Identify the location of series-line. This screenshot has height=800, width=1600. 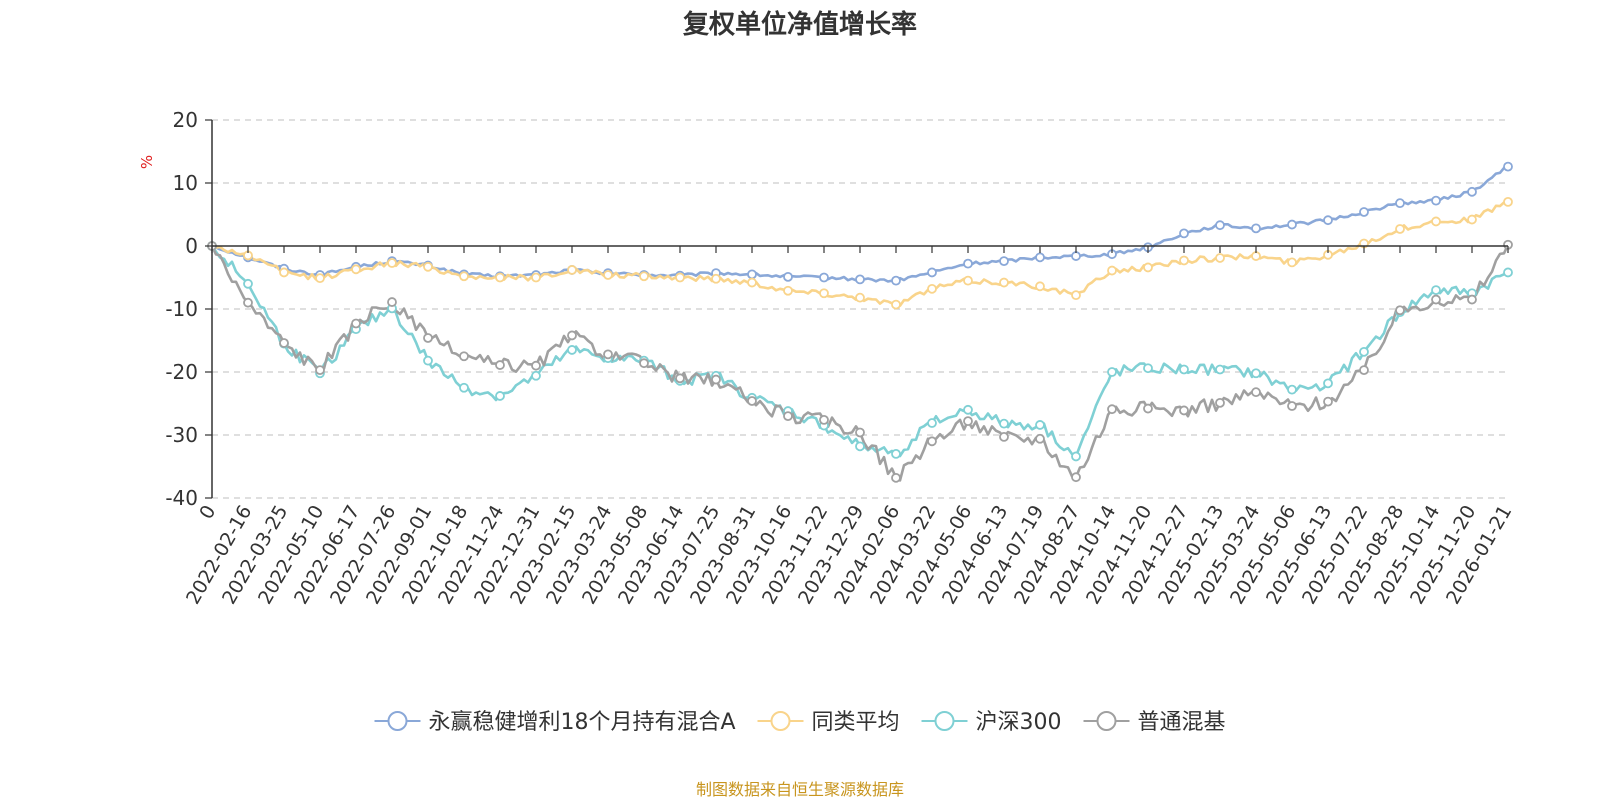
(860, 224).